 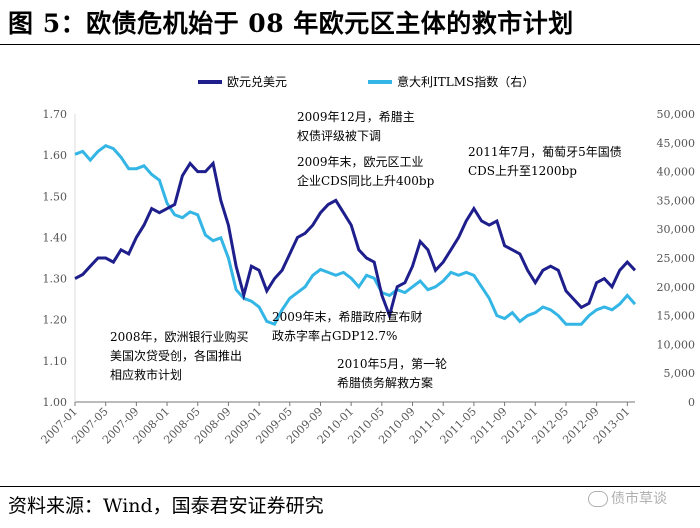 What do you see at coordinates (676, 200) in the screenshot?
I see `right-tick-label: 35,000` at bounding box center [676, 200].